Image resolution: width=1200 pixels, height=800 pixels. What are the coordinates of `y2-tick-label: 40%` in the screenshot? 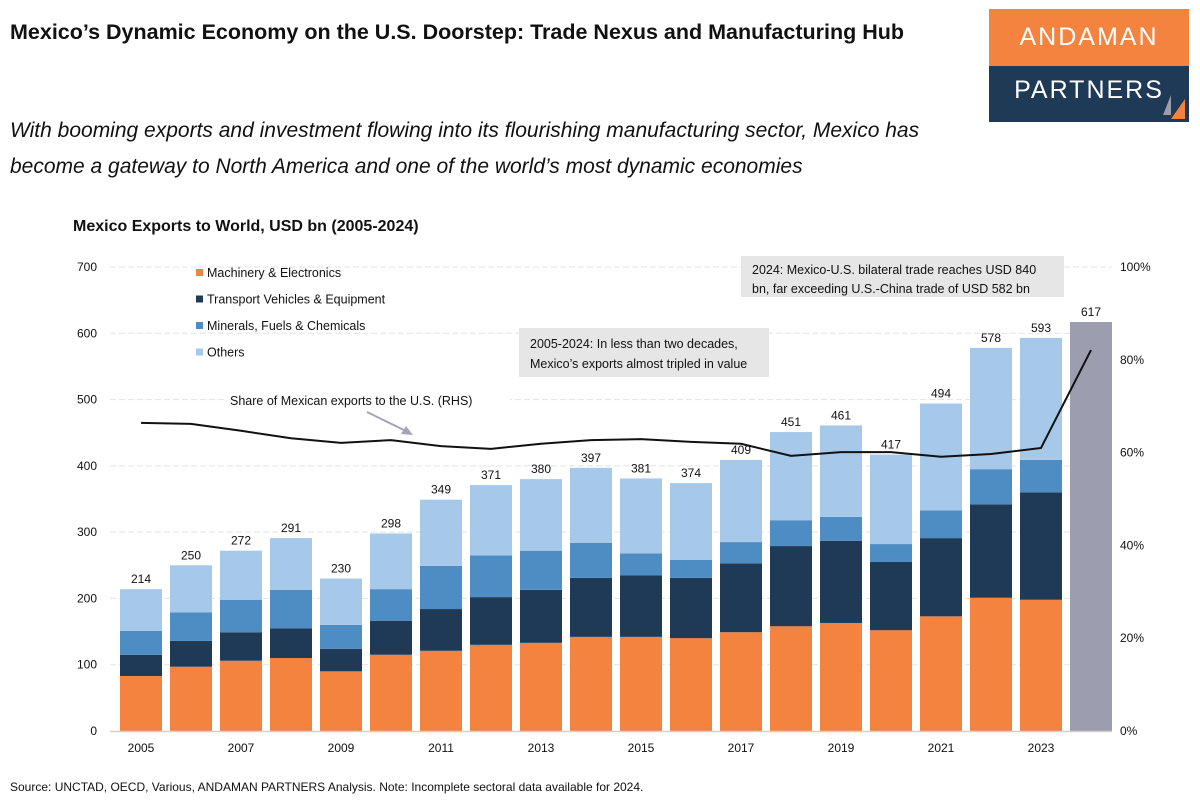 It's located at (1132, 545).